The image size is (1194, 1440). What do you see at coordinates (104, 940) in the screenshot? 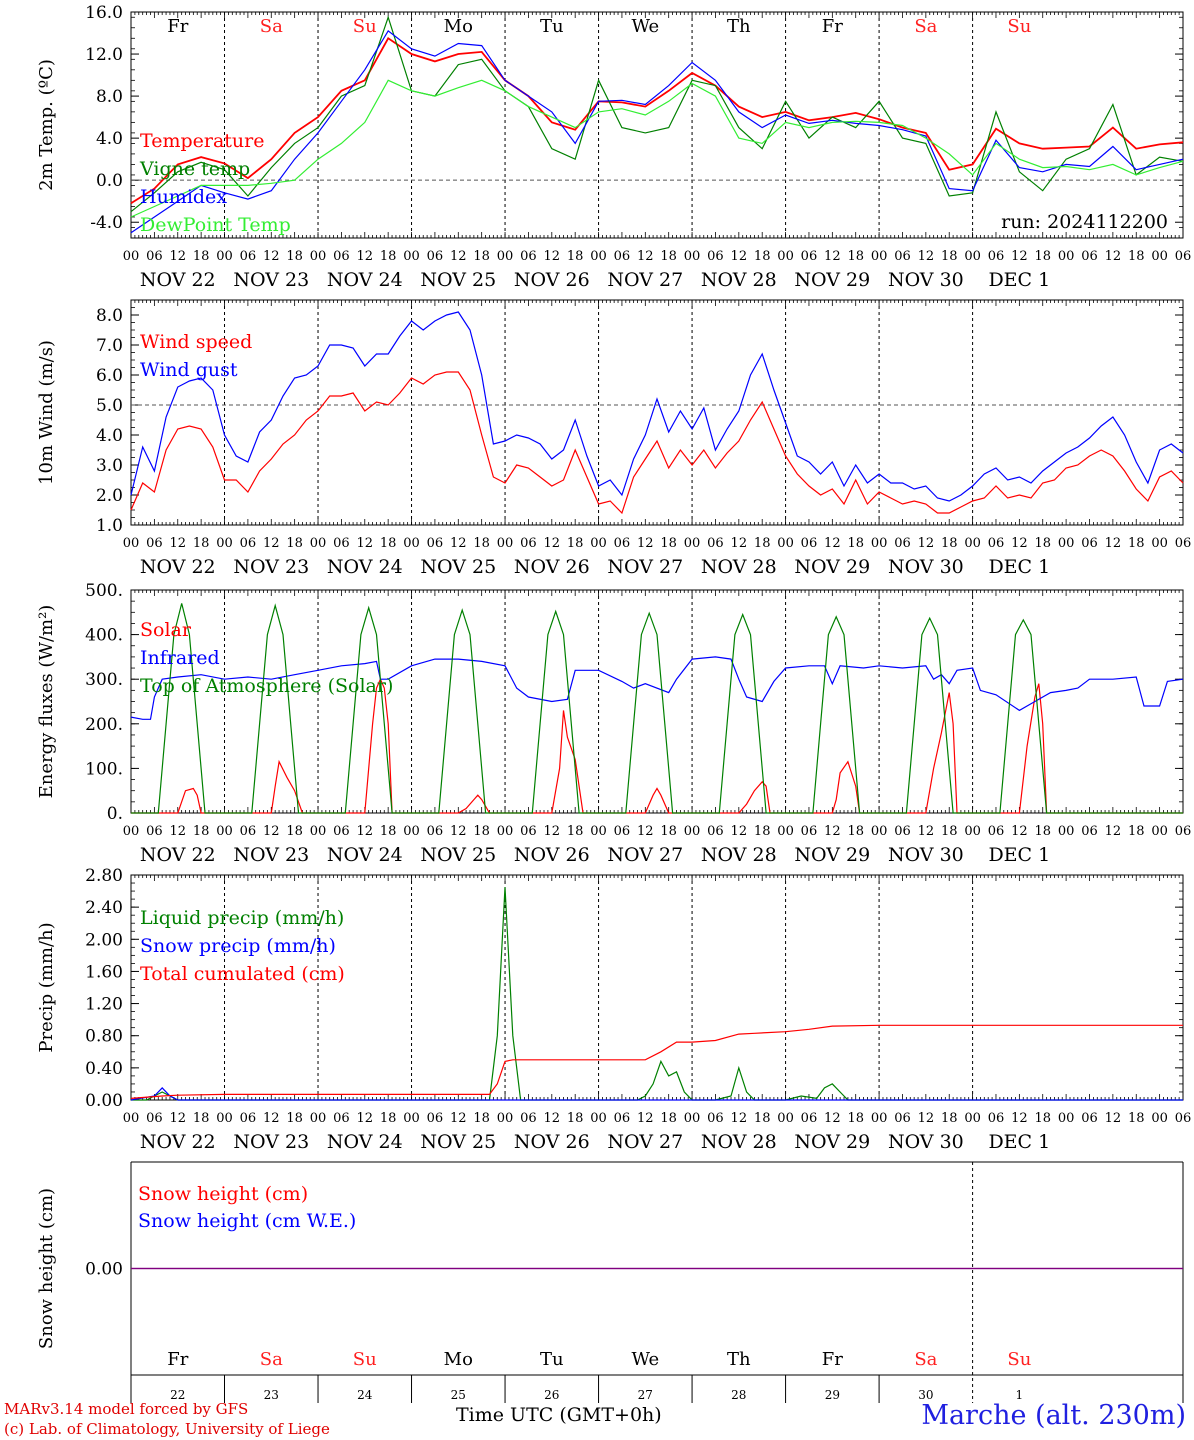
I see `y-tick-label: 2.00` at bounding box center [104, 940].